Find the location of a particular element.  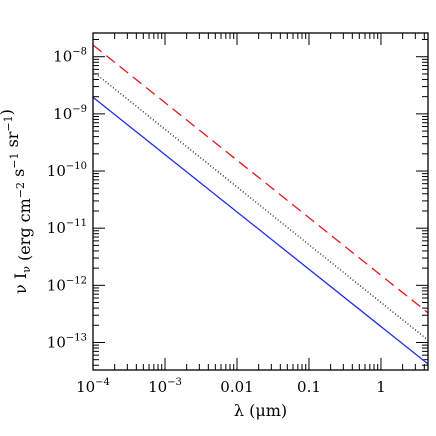

y-tick-label: 10⁻⁸ is located at coordinates (70, 56).